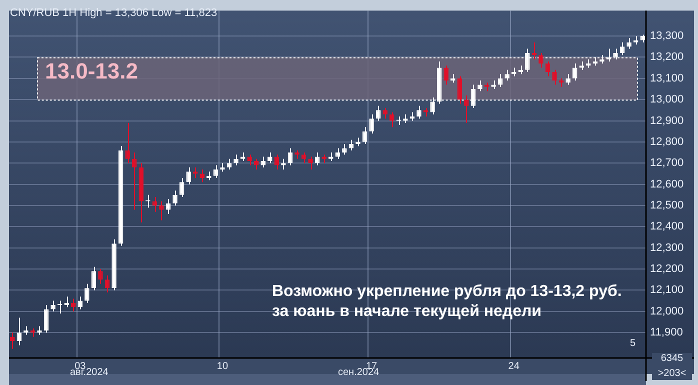 This screenshot has width=698, height=385. What do you see at coordinates (514, 366) in the screenshot?
I see `x-tick-label: 24` at bounding box center [514, 366].